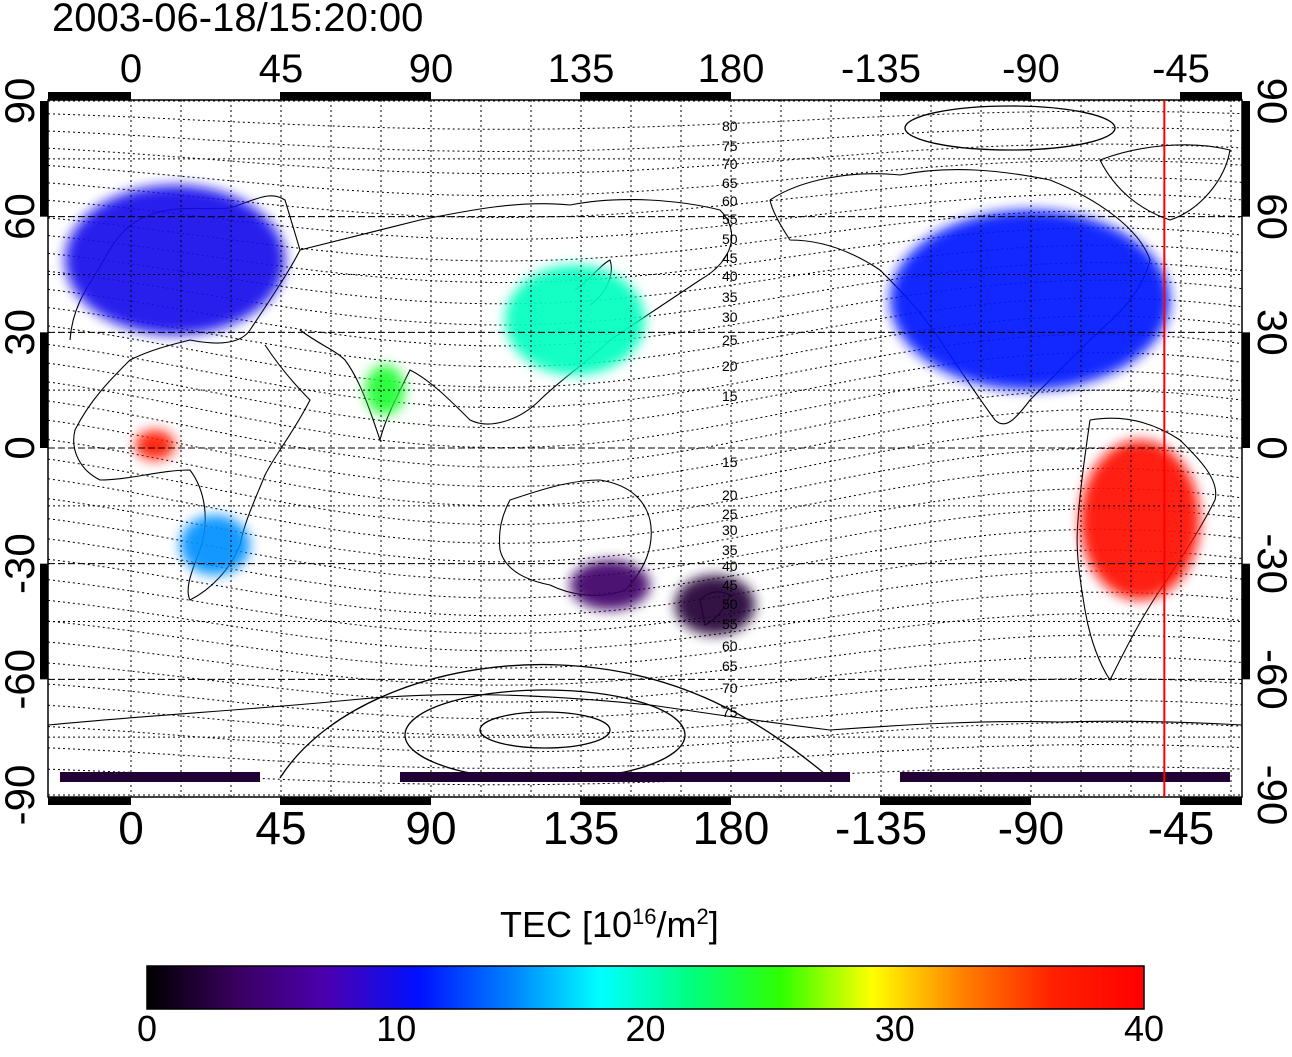  What do you see at coordinates (713, 924) in the screenshot?
I see `colorbar-label-end: ]` at bounding box center [713, 924].